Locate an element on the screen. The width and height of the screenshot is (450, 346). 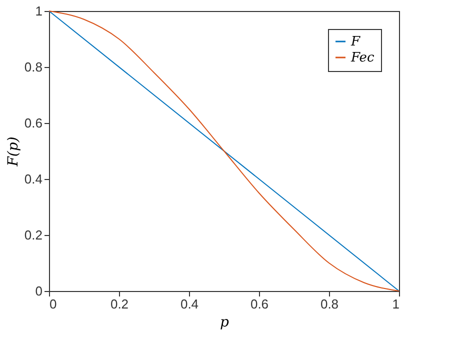
x-tick-label: 0.4 is located at coordinates (189, 304).